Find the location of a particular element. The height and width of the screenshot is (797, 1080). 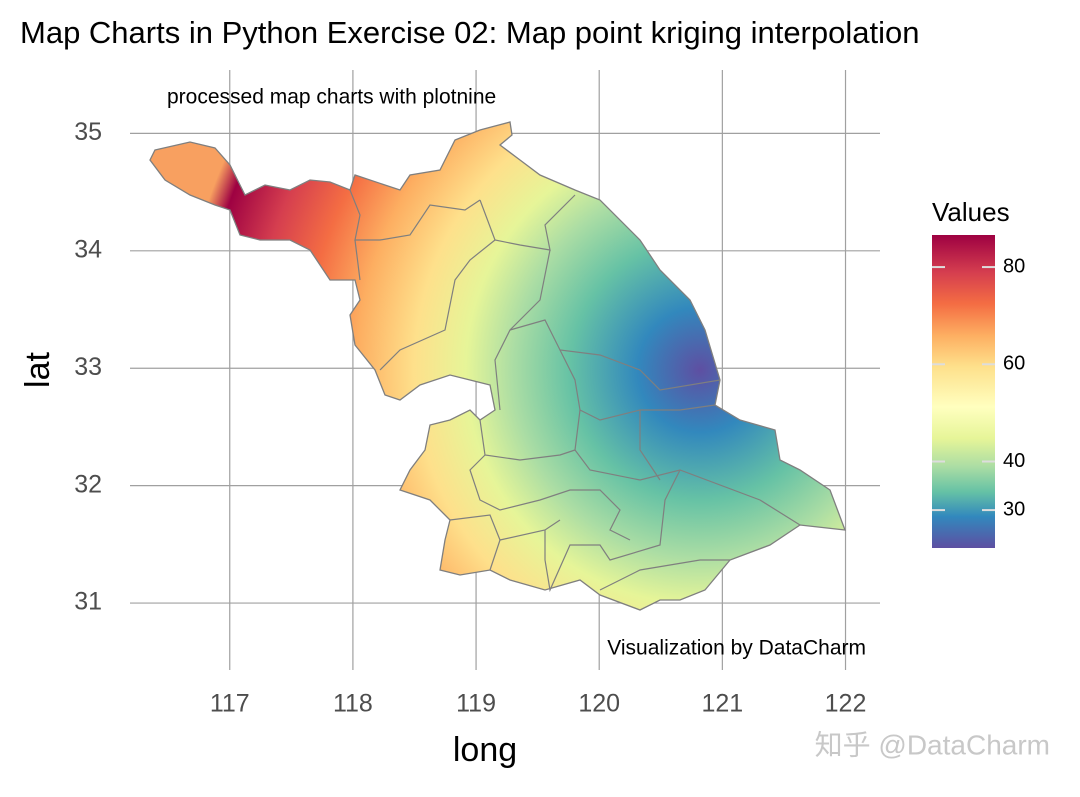

watermark: 知乎 @DataCharm is located at coordinates (932, 744).